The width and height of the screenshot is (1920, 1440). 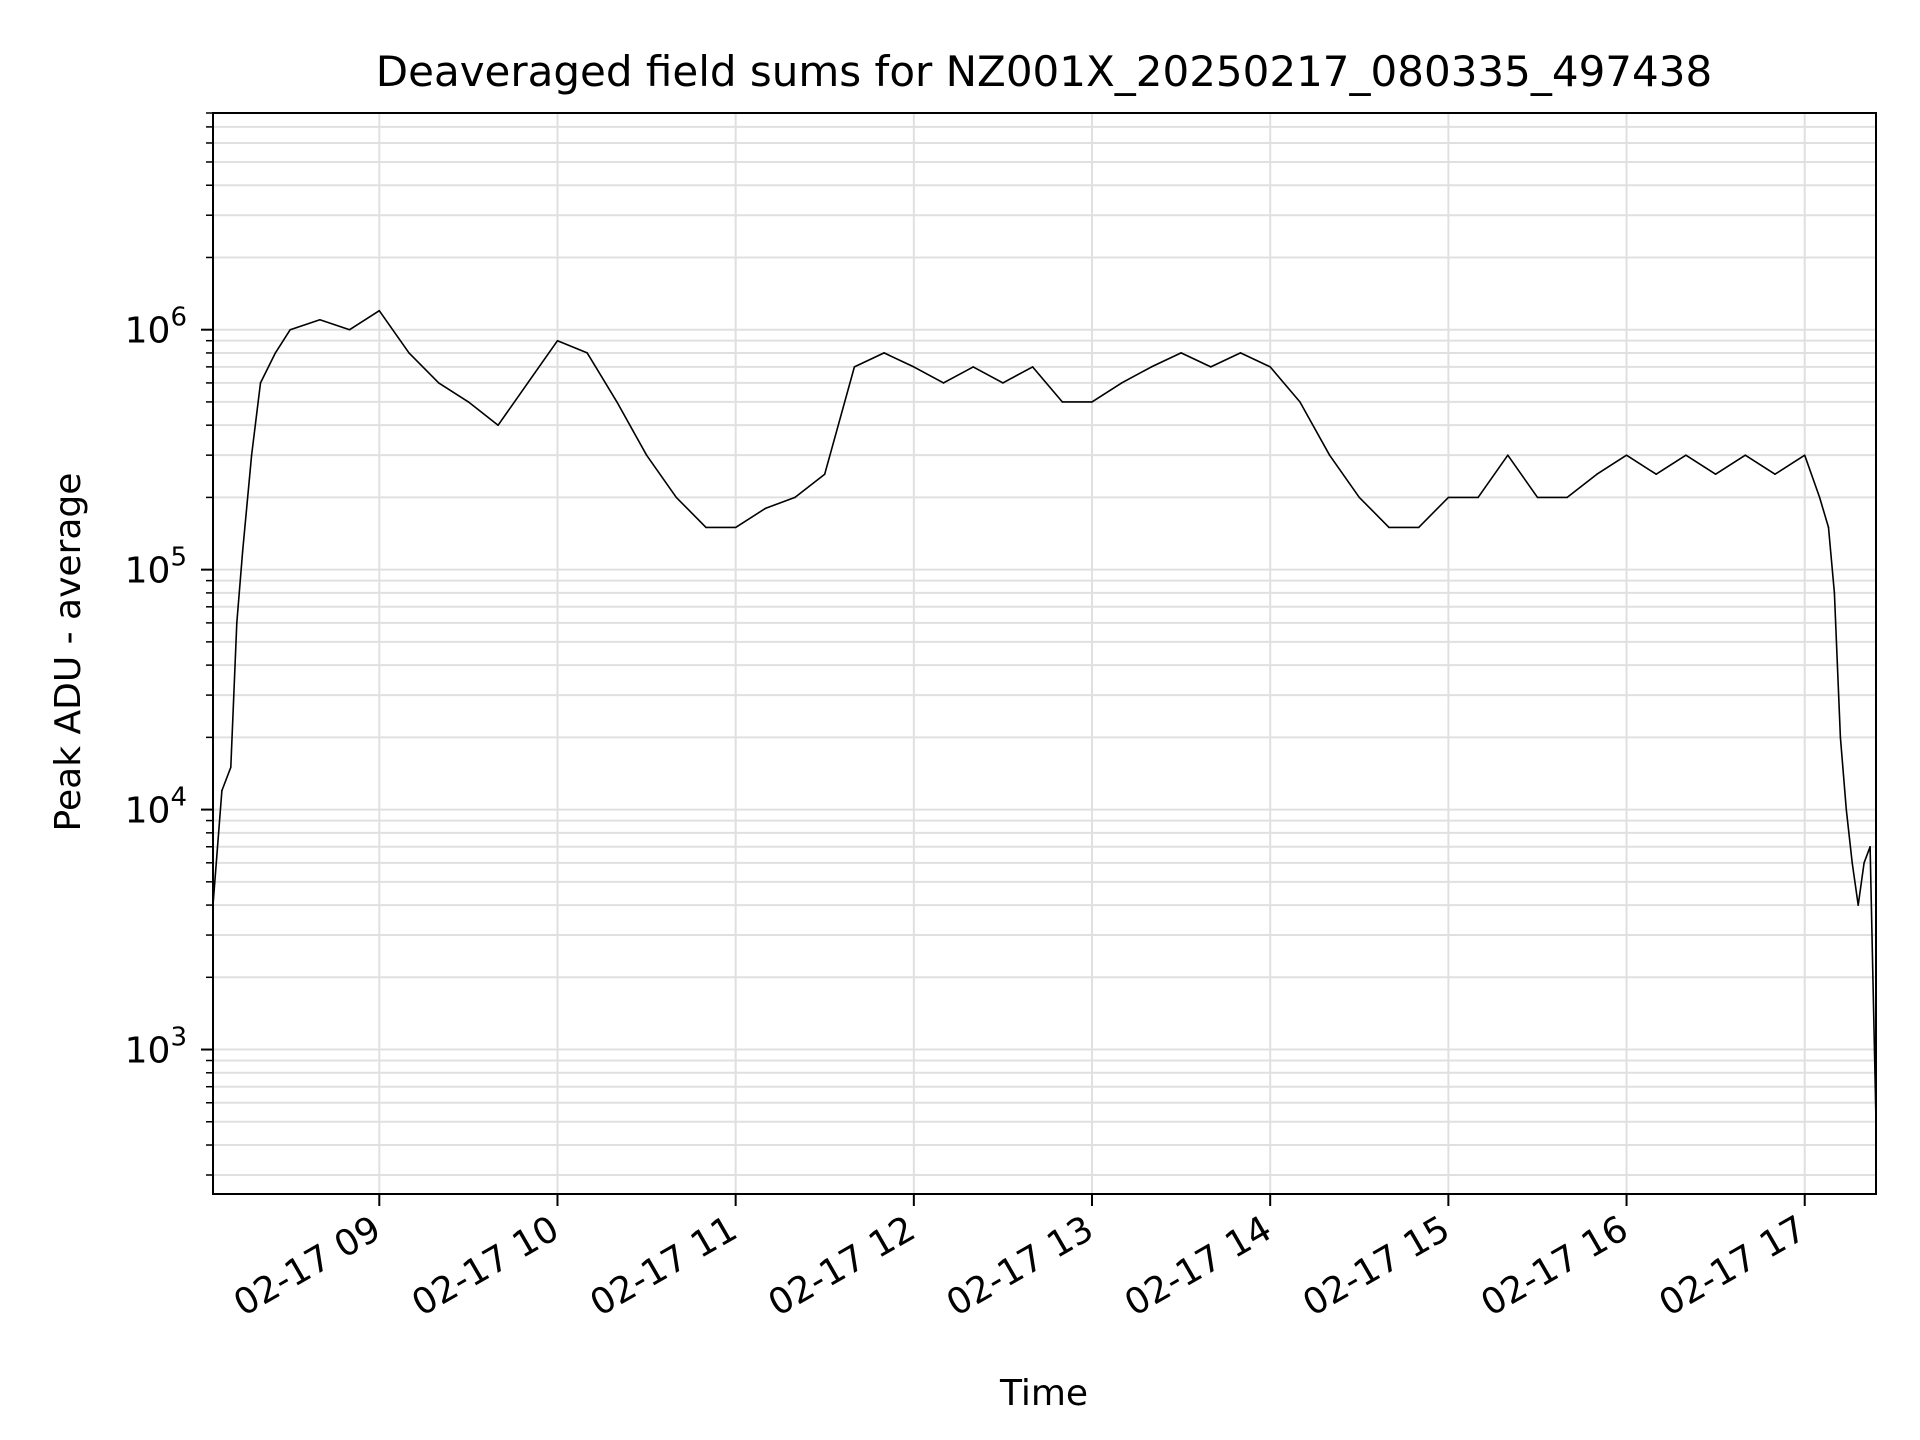 What do you see at coordinates (1043, 1393) in the screenshot?
I see `x-axis-label: Time` at bounding box center [1043, 1393].